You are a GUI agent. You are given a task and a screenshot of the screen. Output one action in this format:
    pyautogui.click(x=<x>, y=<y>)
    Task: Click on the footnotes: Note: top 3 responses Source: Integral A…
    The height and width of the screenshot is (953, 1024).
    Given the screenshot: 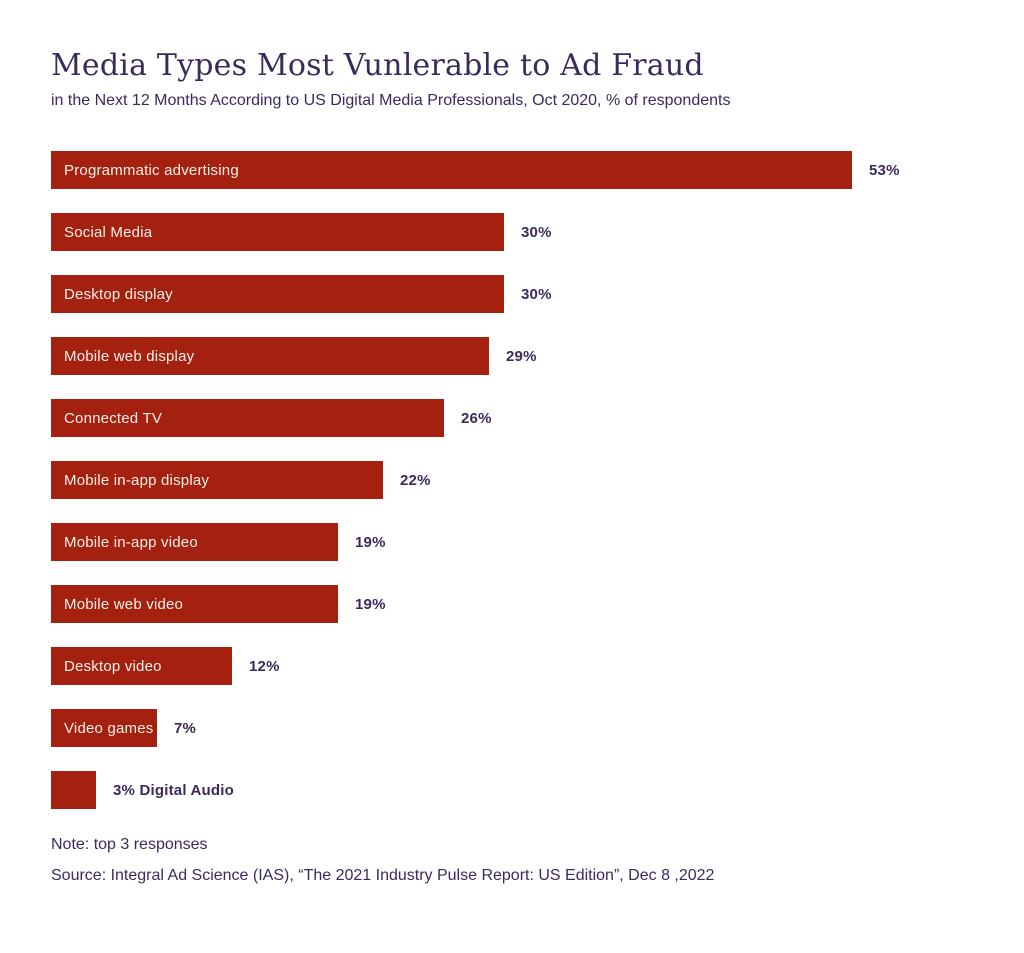 What is the action you would take?
    pyautogui.click(x=517, y=860)
    